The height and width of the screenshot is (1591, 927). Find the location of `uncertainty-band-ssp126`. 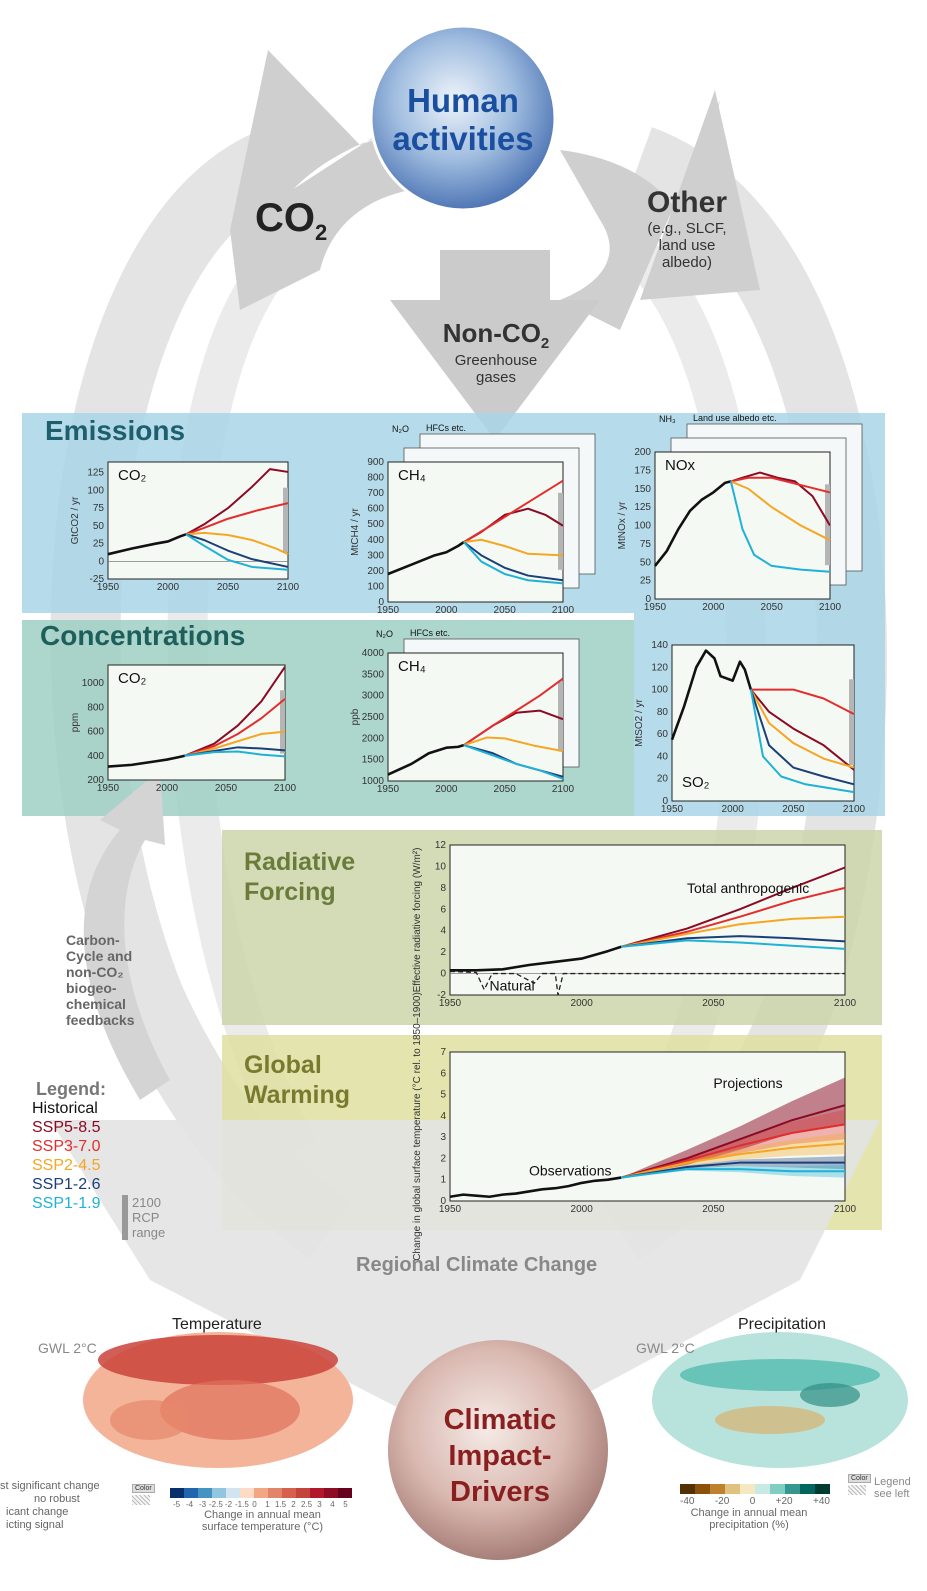

uncertainty-band-ssp126 is located at coordinates (733, 1167).